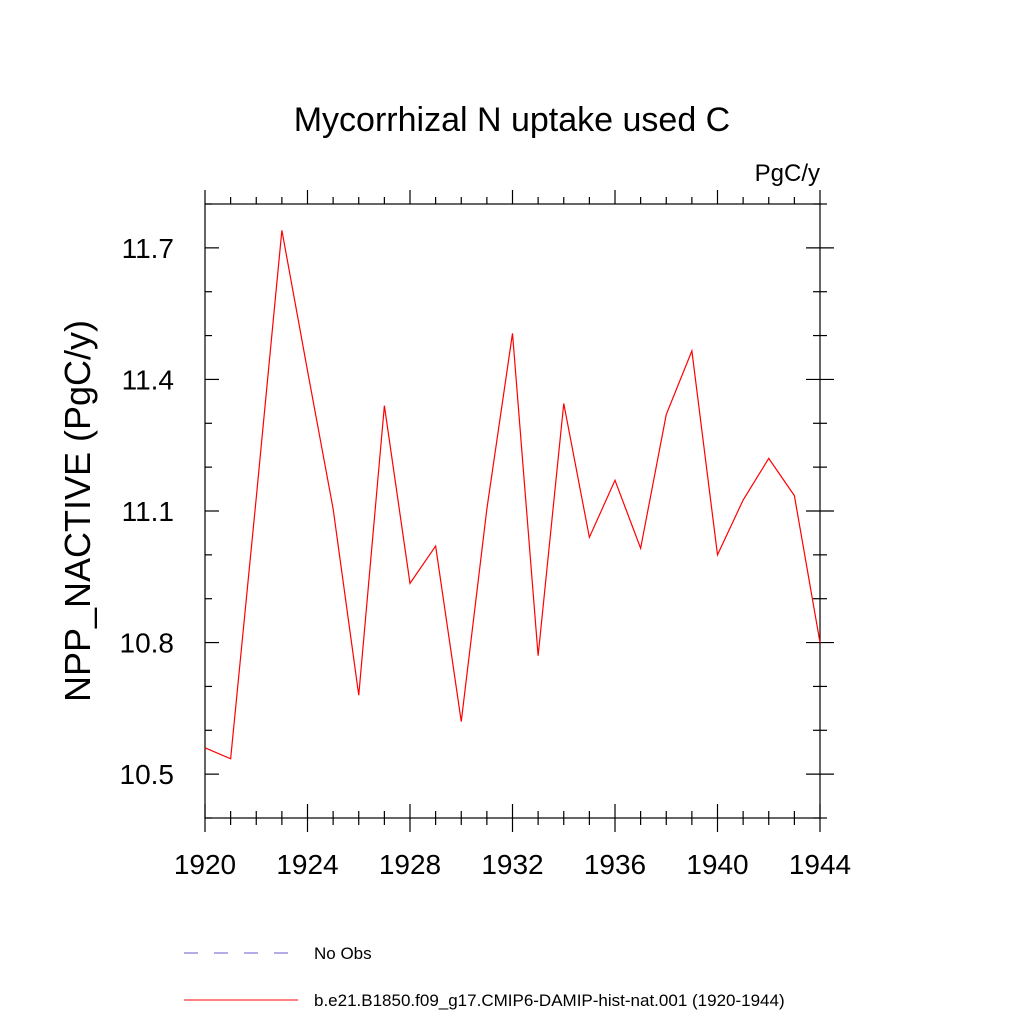  Describe the element at coordinates (148, 248) in the screenshot. I see `y-tick-label: 11.7` at that location.